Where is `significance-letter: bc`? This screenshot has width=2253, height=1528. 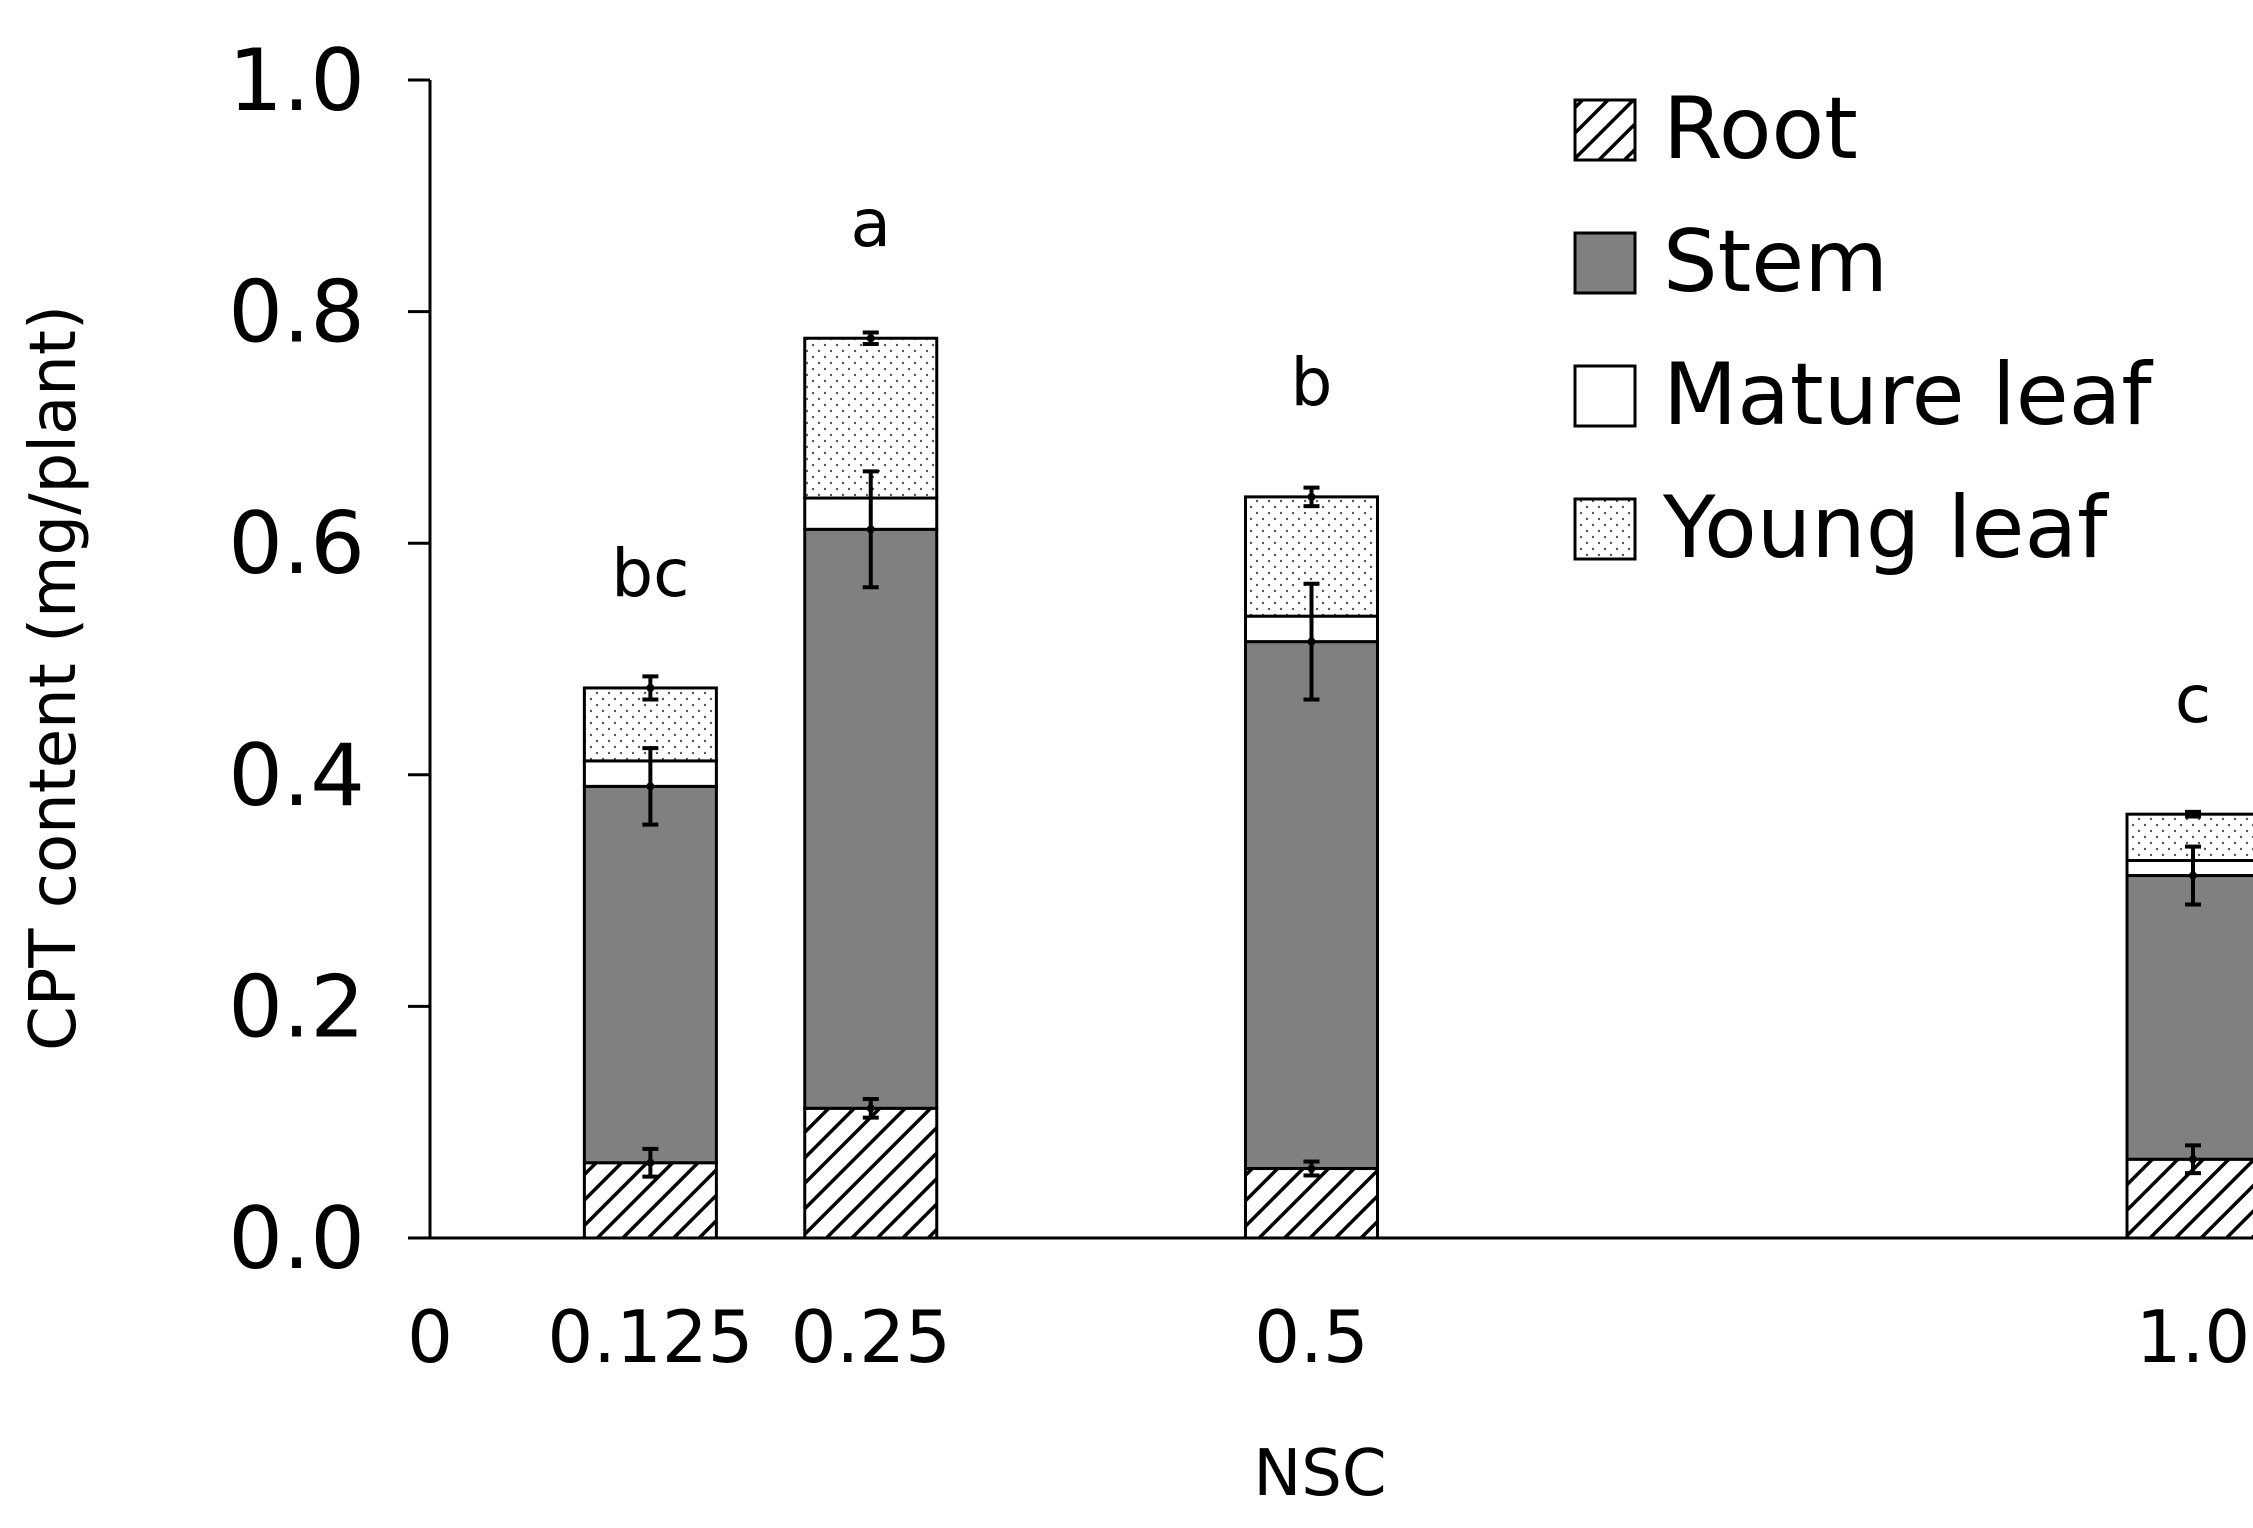 significance-letter: bc is located at coordinates (650, 573).